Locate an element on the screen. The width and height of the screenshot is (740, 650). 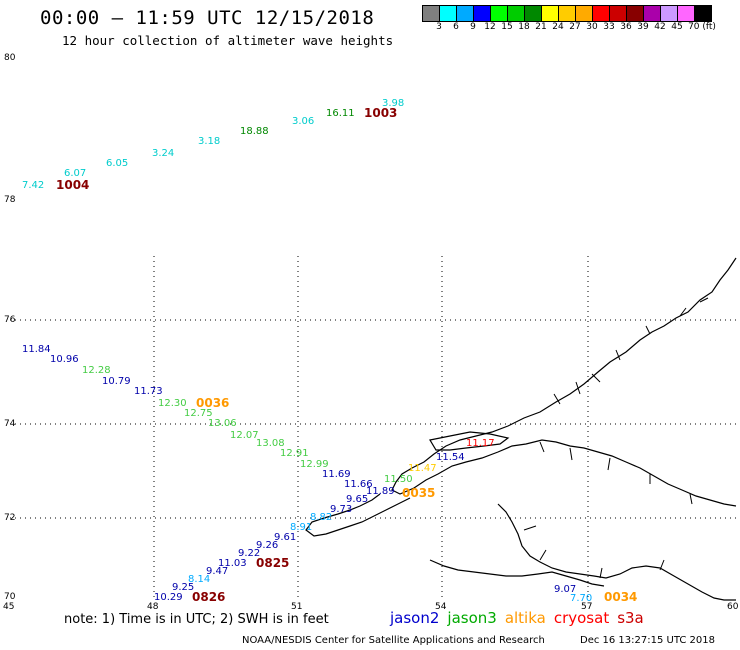
coastline-ticks is located at coordinates (616, 438).